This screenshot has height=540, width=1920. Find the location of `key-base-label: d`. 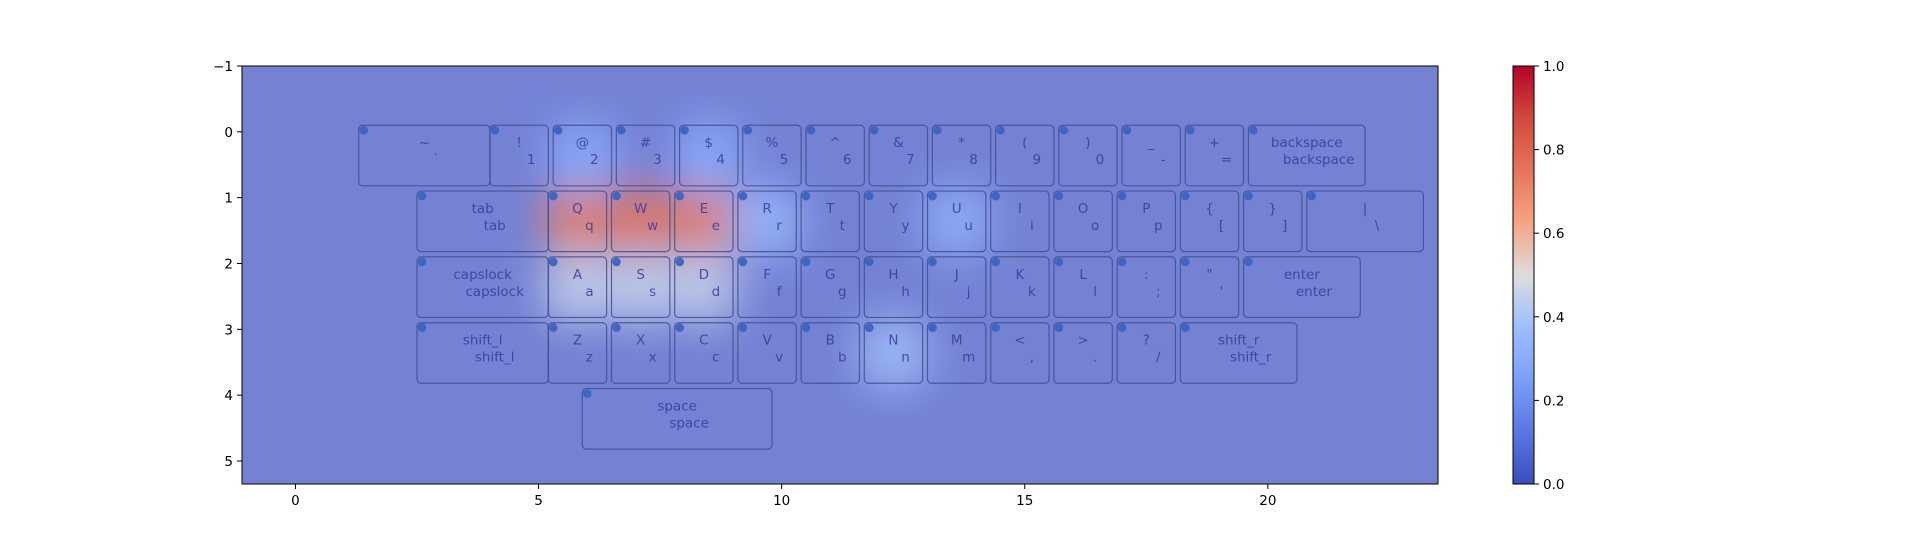

key-base-label: d is located at coordinates (716, 292).